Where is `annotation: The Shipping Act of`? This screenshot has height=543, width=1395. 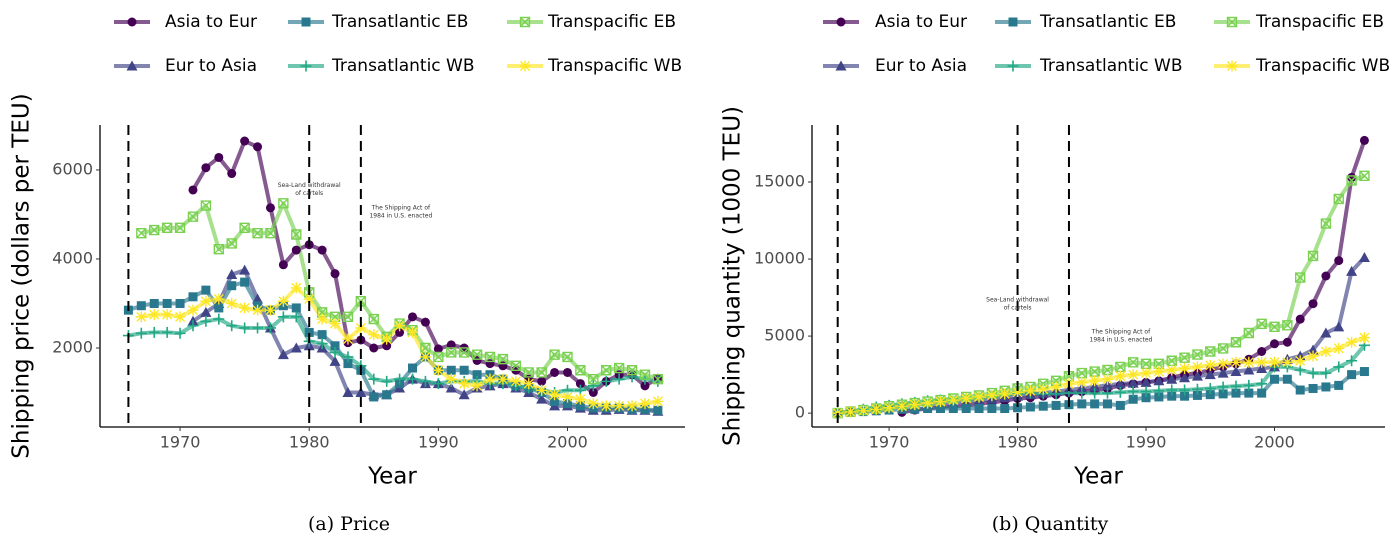 annotation: The Shipping Act of is located at coordinates (401, 208).